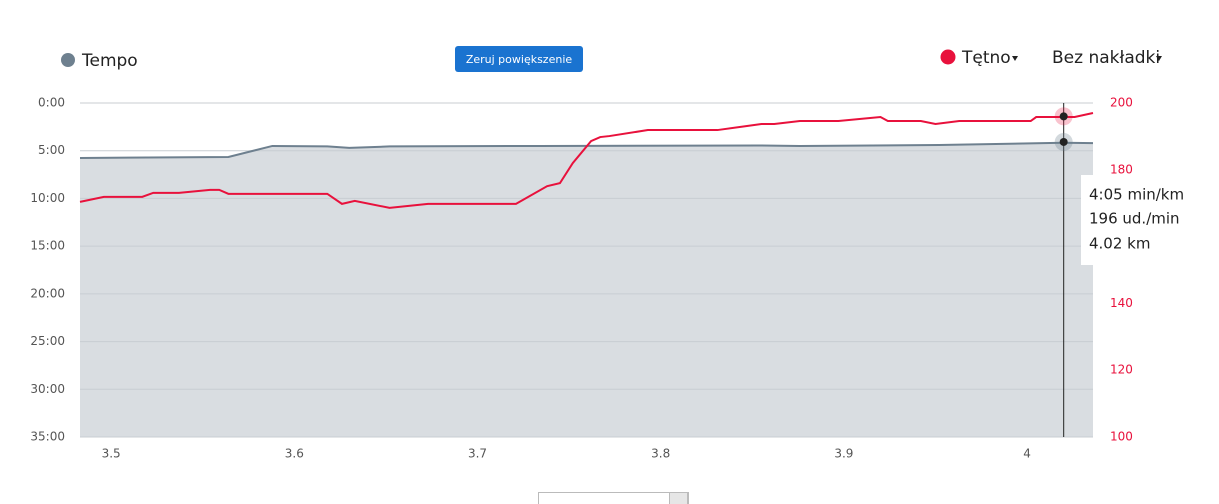 The image size is (1219, 504). What do you see at coordinates (986, 58) in the screenshot?
I see `legend-label: Tętno` at bounding box center [986, 58].